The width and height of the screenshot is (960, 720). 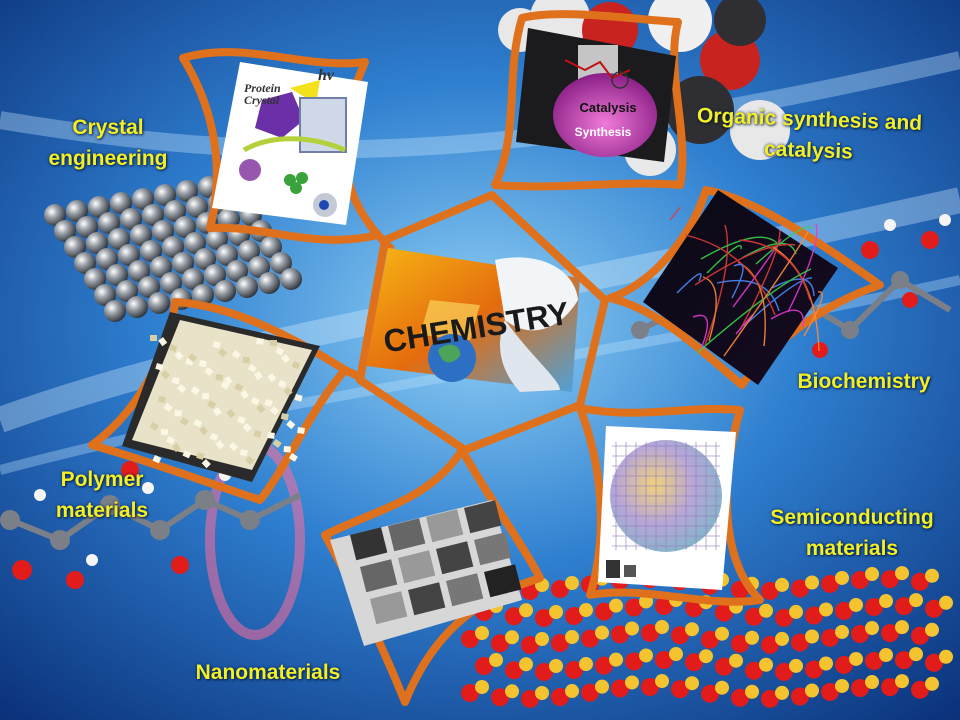 What do you see at coordinates (108, 127) in the screenshot?
I see `label-crystal-line1: Crystal` at bounding box center [108, 127].